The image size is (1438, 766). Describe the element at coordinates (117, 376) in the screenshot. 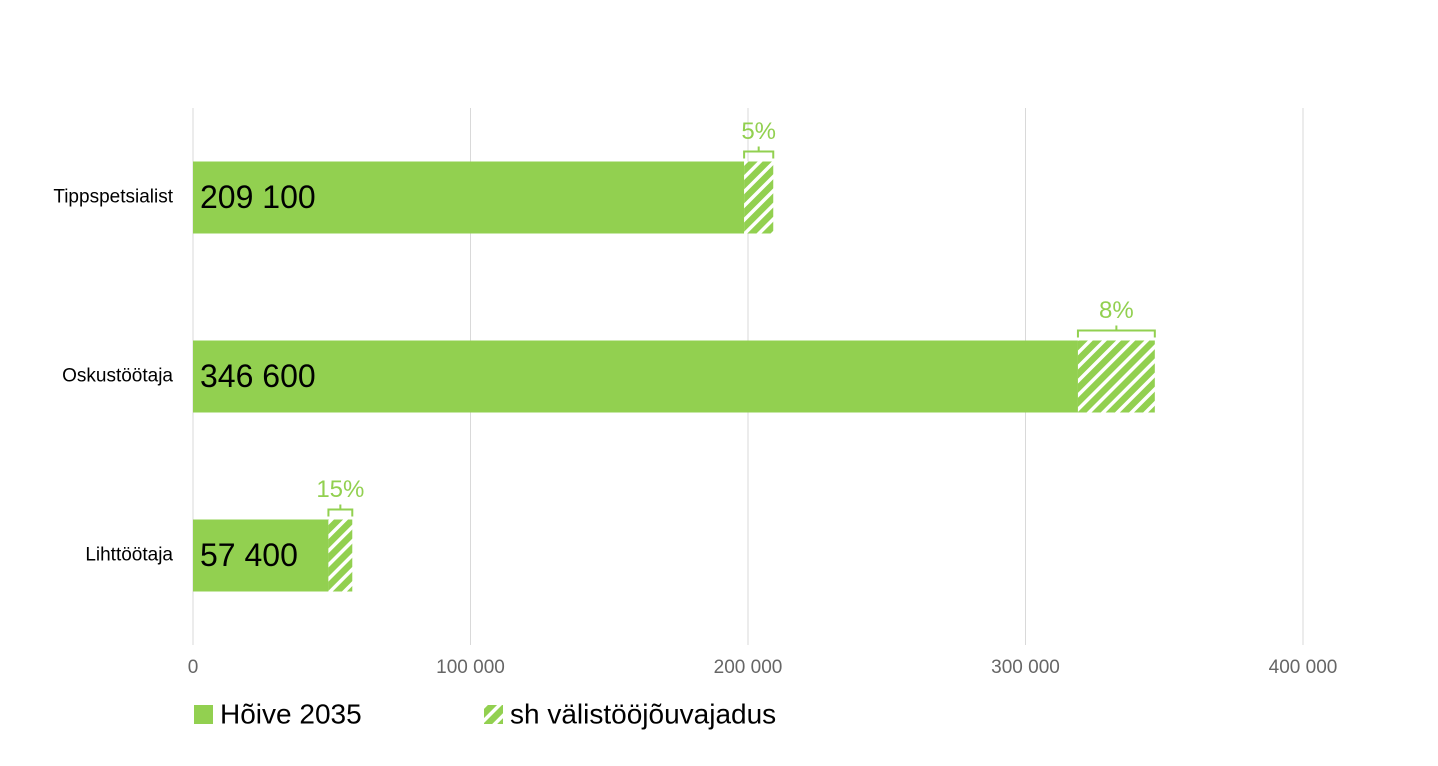

I see `y-tick-label: Oskustöötaja` at that location.